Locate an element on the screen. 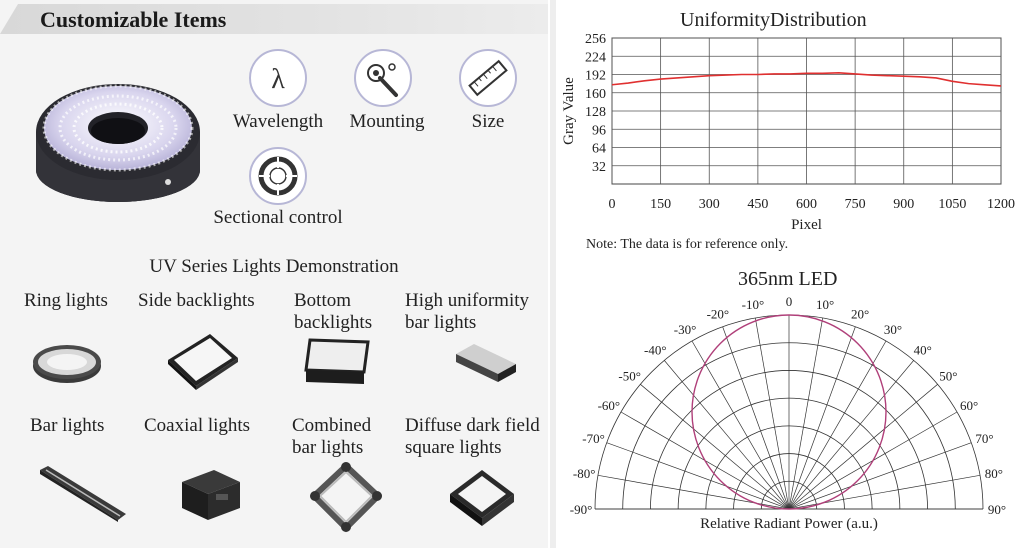  product-label-side-backlights: Side backlights is located at coordinates (196, 300).